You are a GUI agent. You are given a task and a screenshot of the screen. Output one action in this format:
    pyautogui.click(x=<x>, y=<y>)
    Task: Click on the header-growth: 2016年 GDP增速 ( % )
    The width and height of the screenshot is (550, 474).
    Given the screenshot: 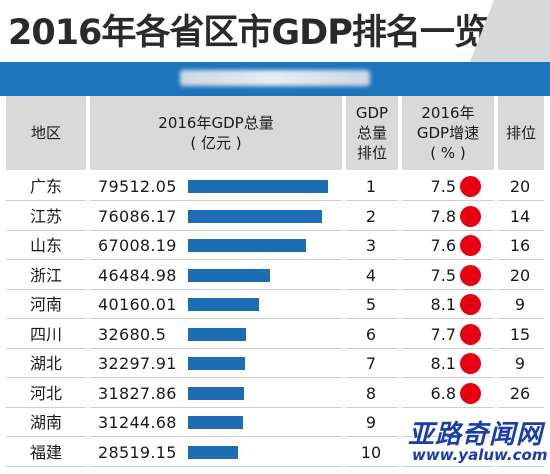 What is the action you would take?
    pyautogui.click(x=448, y=133)
    